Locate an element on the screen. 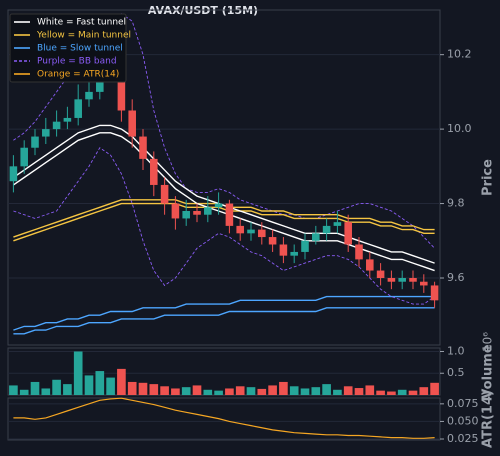 This screenshot has width=500, height=456. y-tick-label: 9.6 is located at coordinates (456, 277).